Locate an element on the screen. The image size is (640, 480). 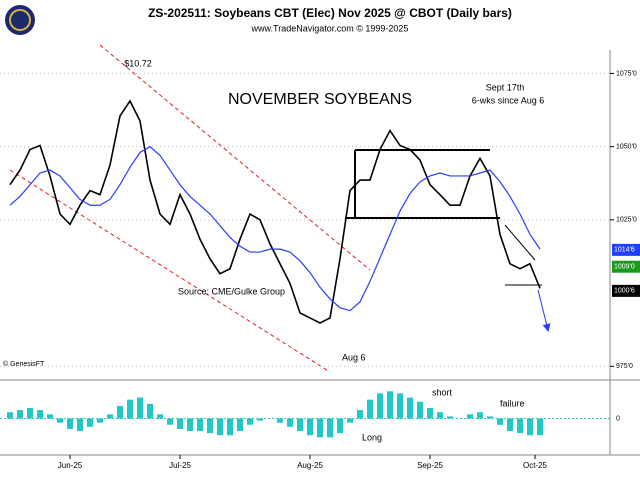
annotation: Source: CME/Gulke Group is located at coordinates (231, 291).